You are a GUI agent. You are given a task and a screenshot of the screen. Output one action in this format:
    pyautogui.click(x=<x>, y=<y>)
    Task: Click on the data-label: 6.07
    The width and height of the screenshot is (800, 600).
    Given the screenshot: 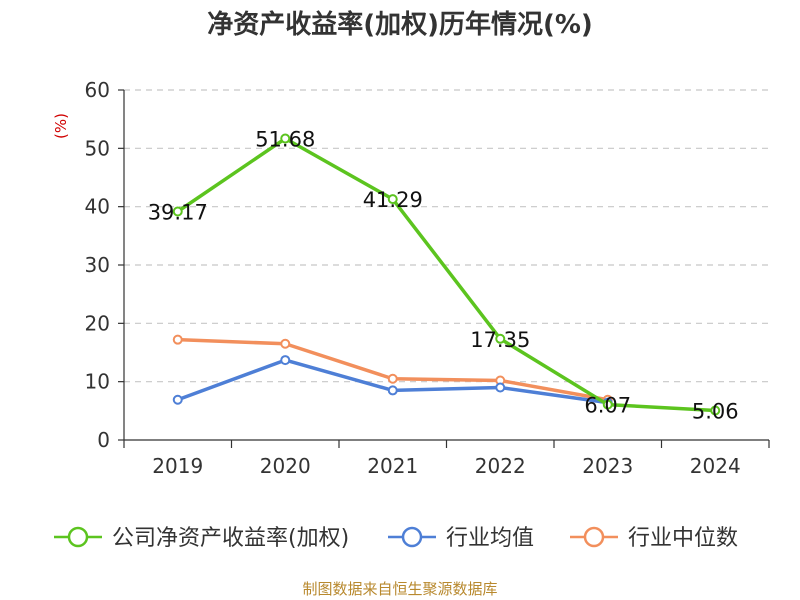 What is the action you would take?
    pyautogui.click(x=607, y=406)
    